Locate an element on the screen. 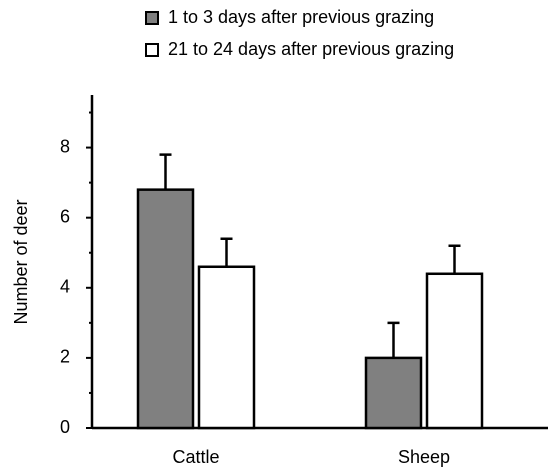 The width and height of the screenshot is (555, 470). y-tick-label: 2 is located at coordinates (65, 357).